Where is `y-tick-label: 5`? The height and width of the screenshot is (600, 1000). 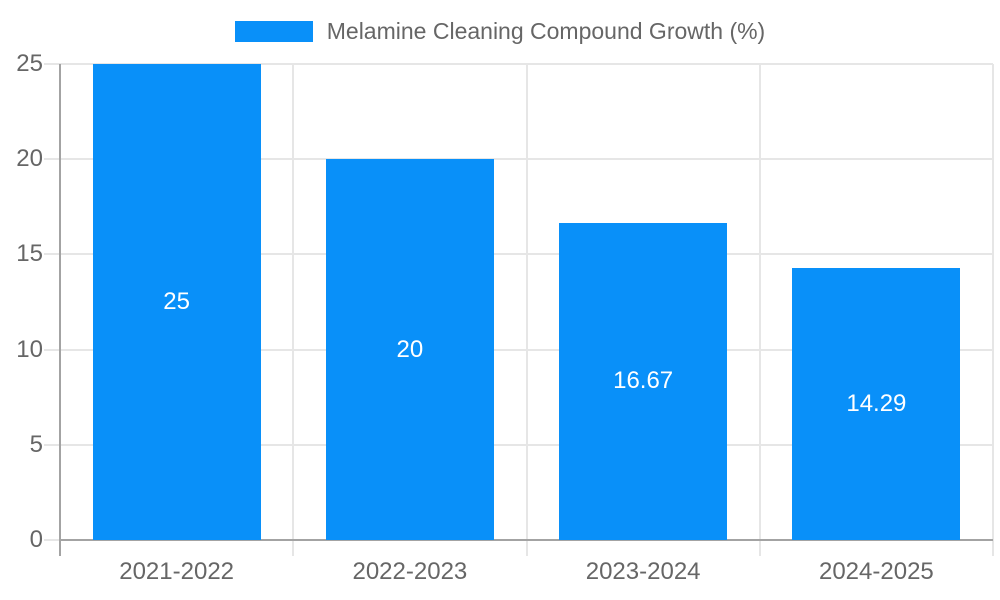
y-tick-label: 5 is located at coordinates (36, 444).